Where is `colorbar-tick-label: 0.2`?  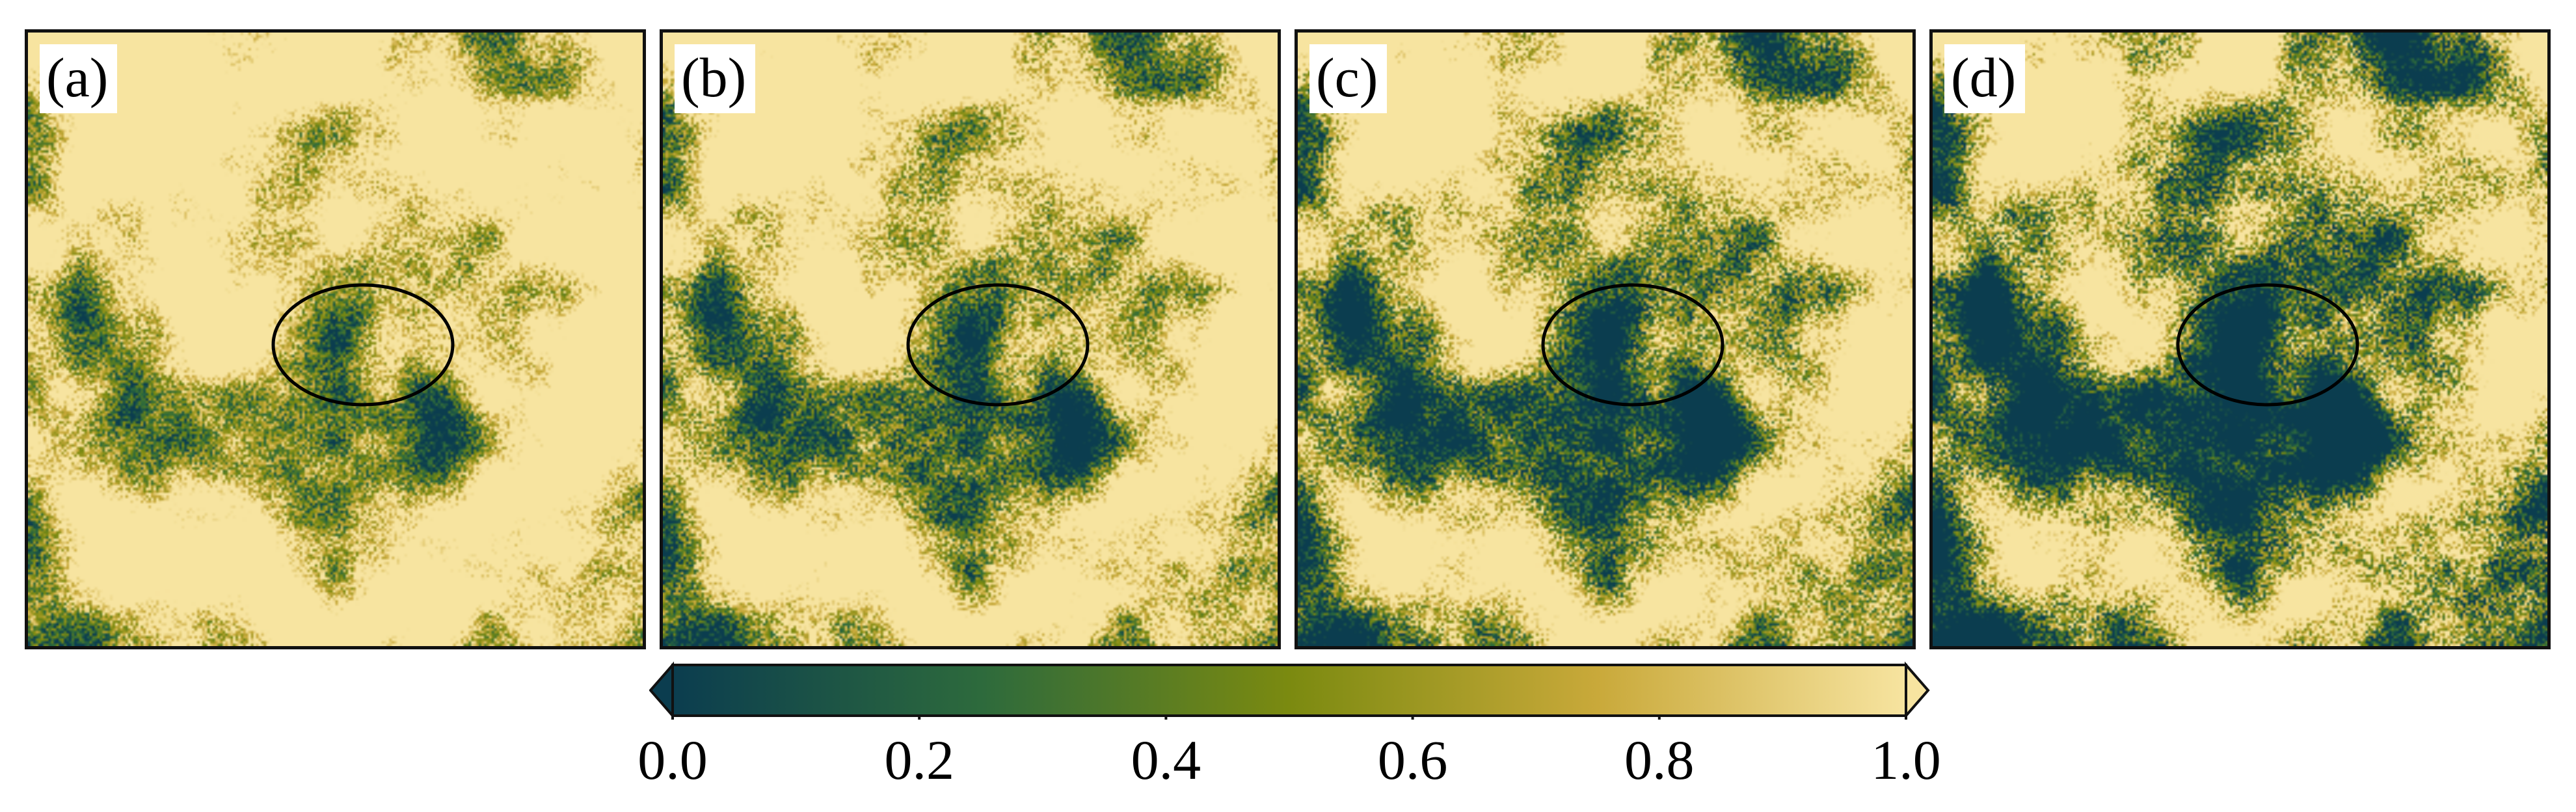
colorbar-tick-label: 0.2 is located at coordinates (919, 760).